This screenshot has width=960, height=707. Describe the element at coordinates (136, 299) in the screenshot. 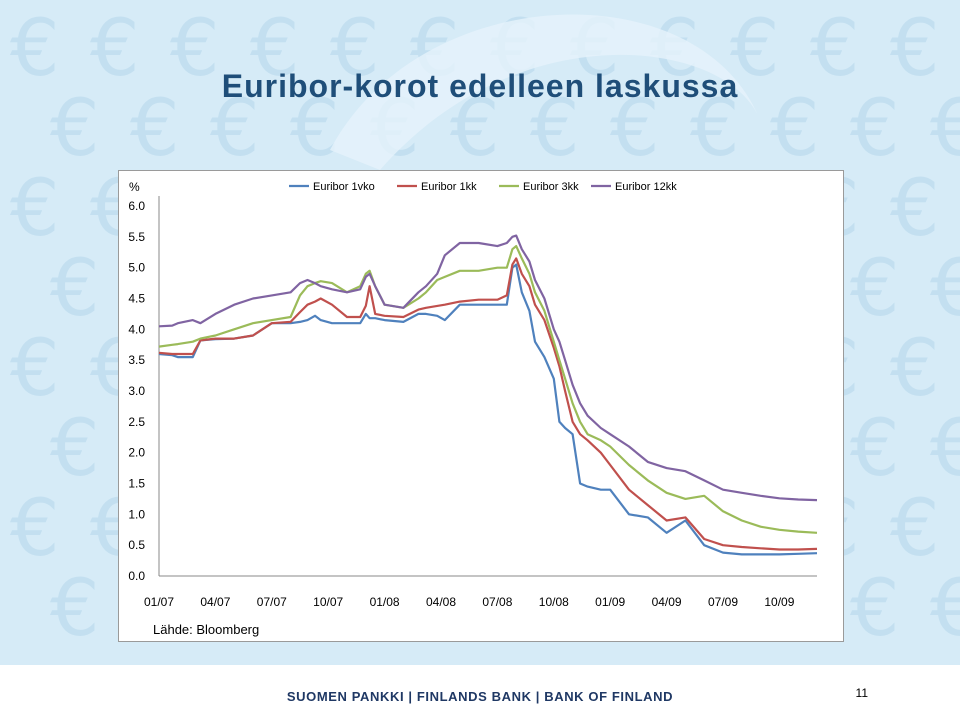

I see `y-tick-label: 4.5` at that location.